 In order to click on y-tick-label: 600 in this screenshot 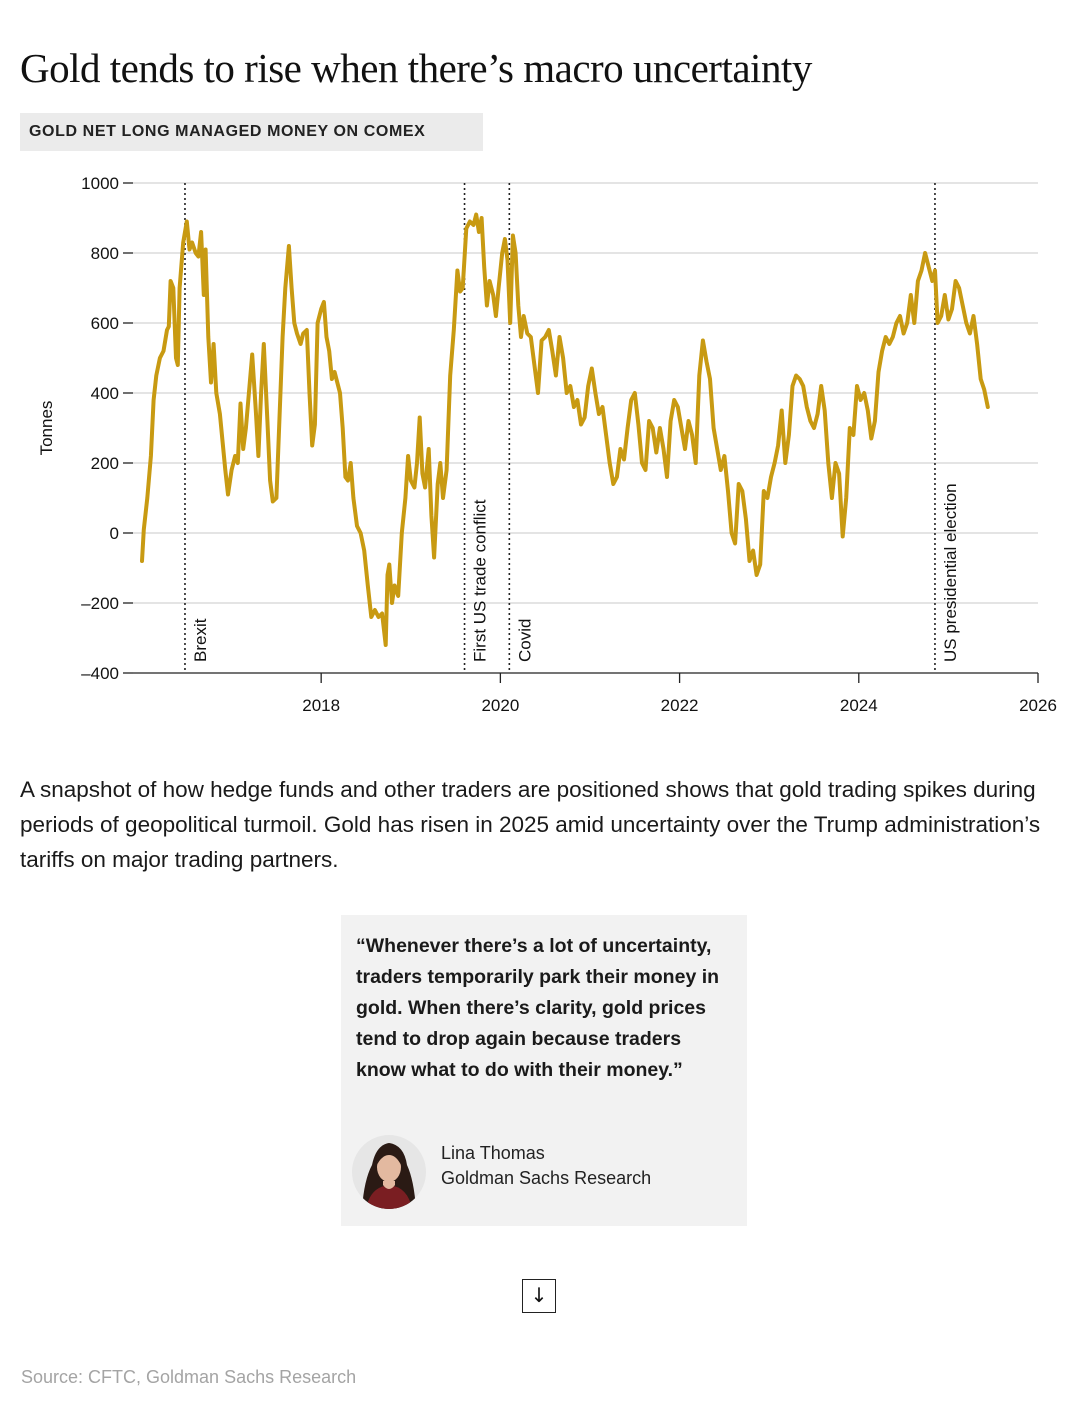, I will do `click(105, 323)`.